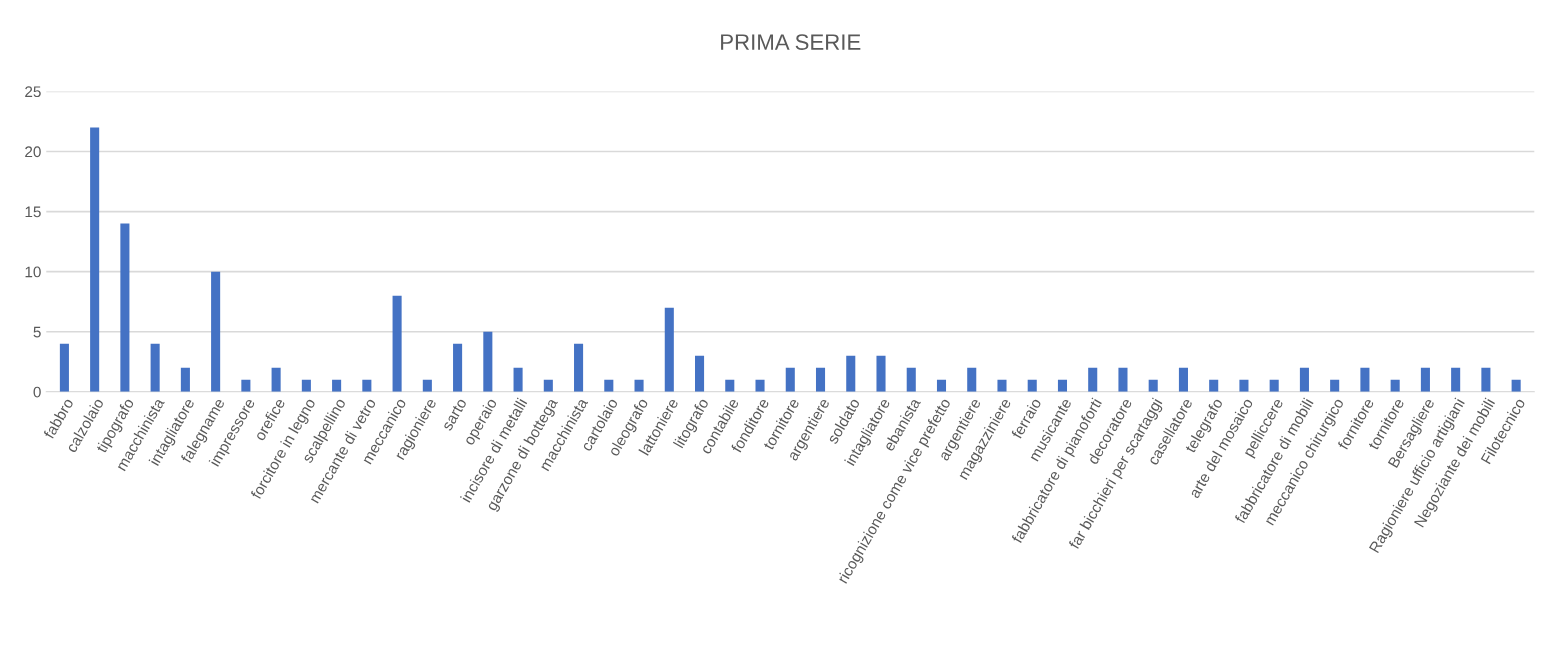  Describe the element at coordinates (33, 212) in the screenshot. I see `y-tick-label: 15` at that location.